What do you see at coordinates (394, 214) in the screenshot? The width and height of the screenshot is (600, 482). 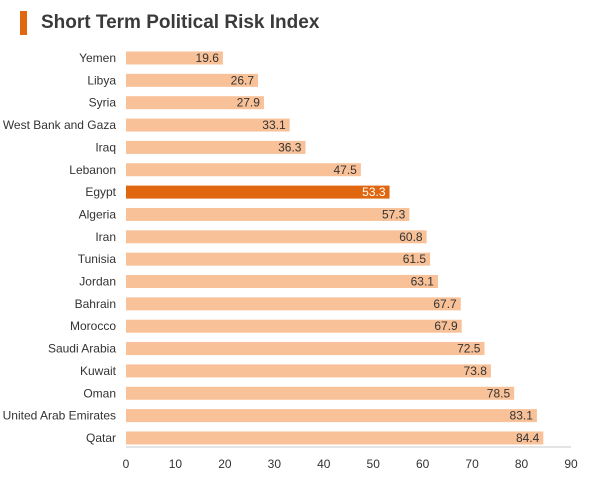 I see `data-label: 57.3` at bounding box center [394, 214].